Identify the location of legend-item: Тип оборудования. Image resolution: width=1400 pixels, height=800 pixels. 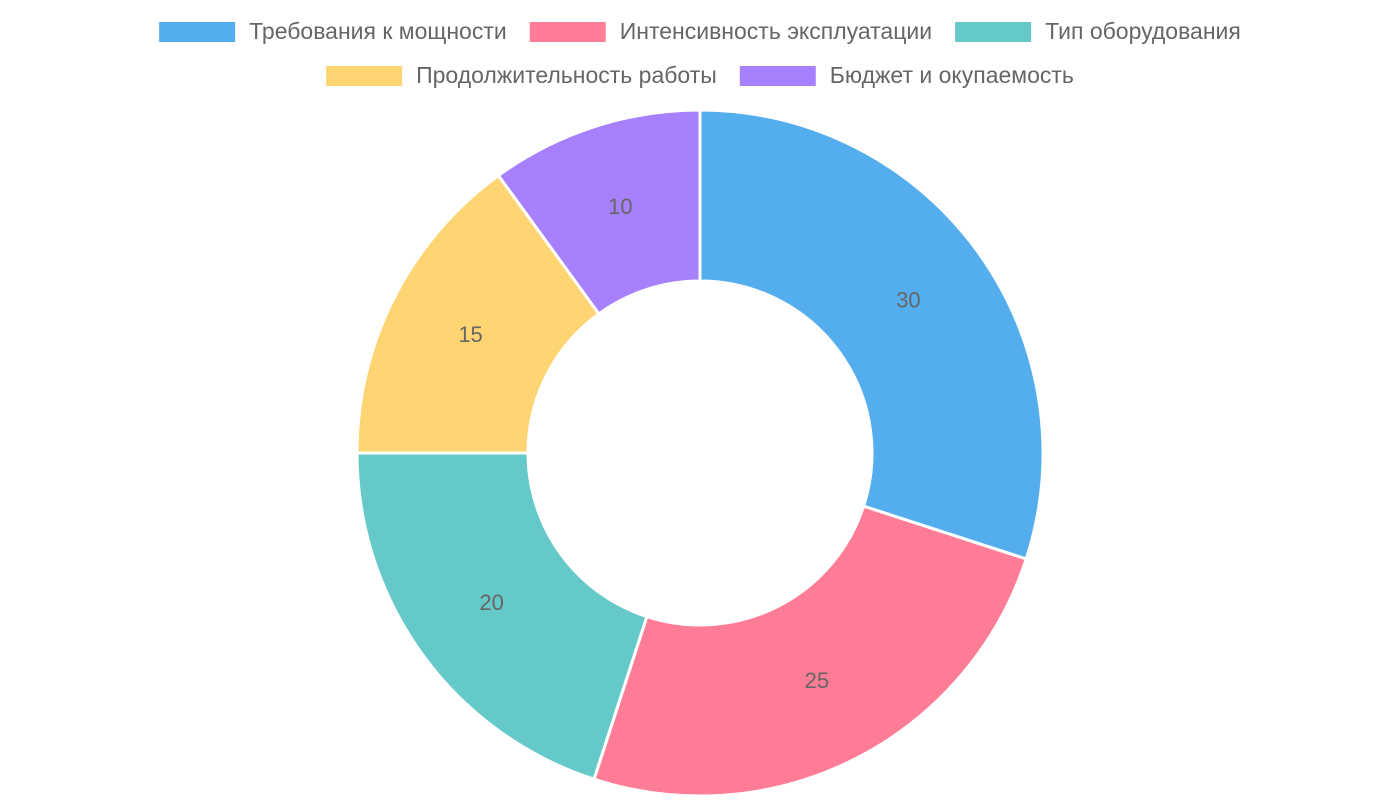
(1098, 31).